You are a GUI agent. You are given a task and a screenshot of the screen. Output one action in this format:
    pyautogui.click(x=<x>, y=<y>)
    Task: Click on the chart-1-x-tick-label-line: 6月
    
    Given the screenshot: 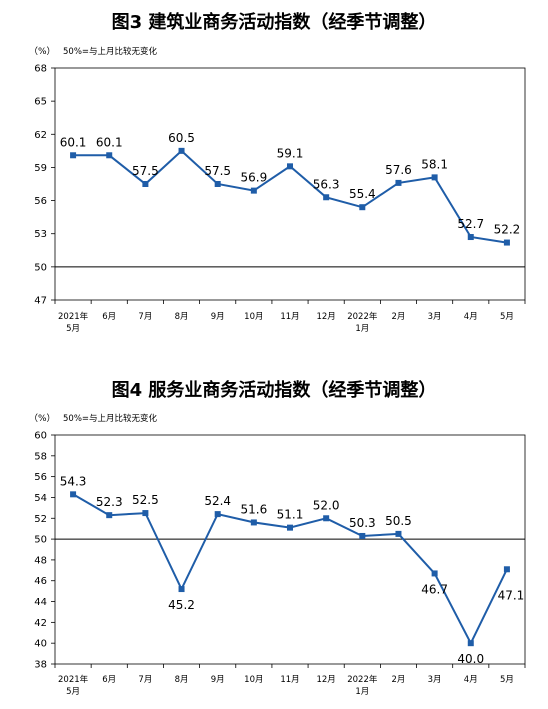 What is the action you would take?
    pyautogui.click(x=109, y=317)
    